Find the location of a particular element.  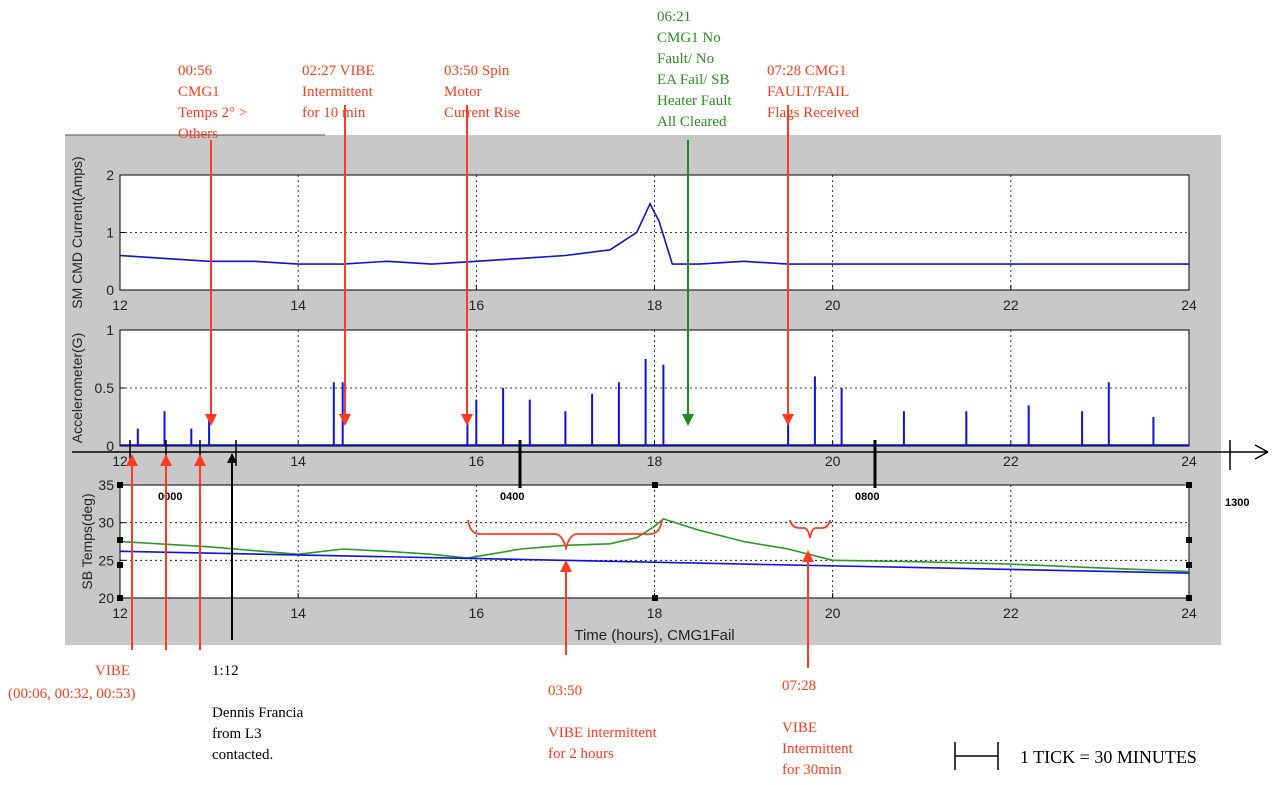

top-annotation-line: Temps 2° > is located at coordinates (212, 113).